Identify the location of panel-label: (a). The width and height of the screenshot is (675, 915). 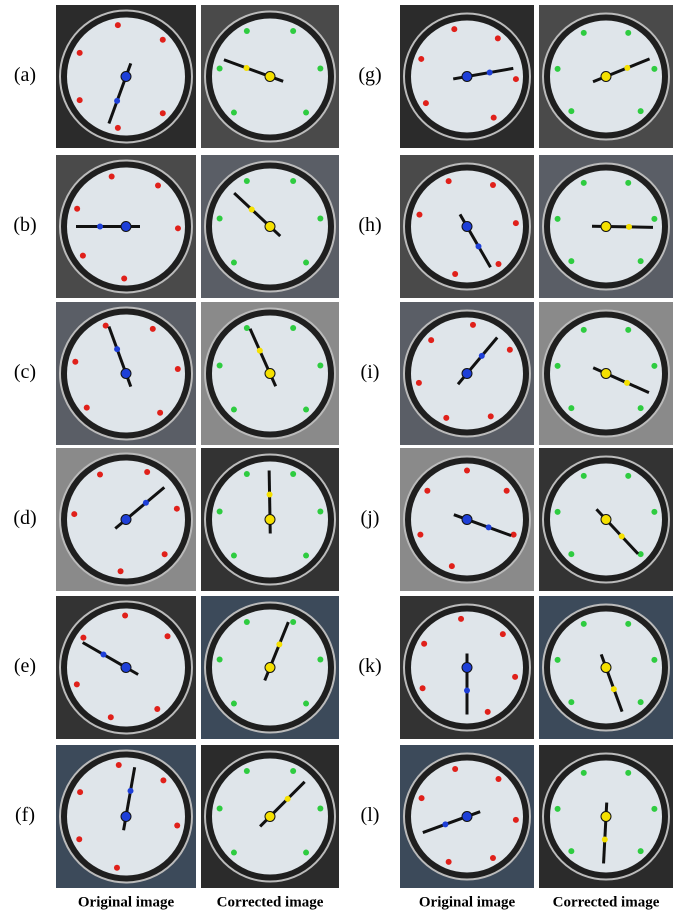
(25, 75).